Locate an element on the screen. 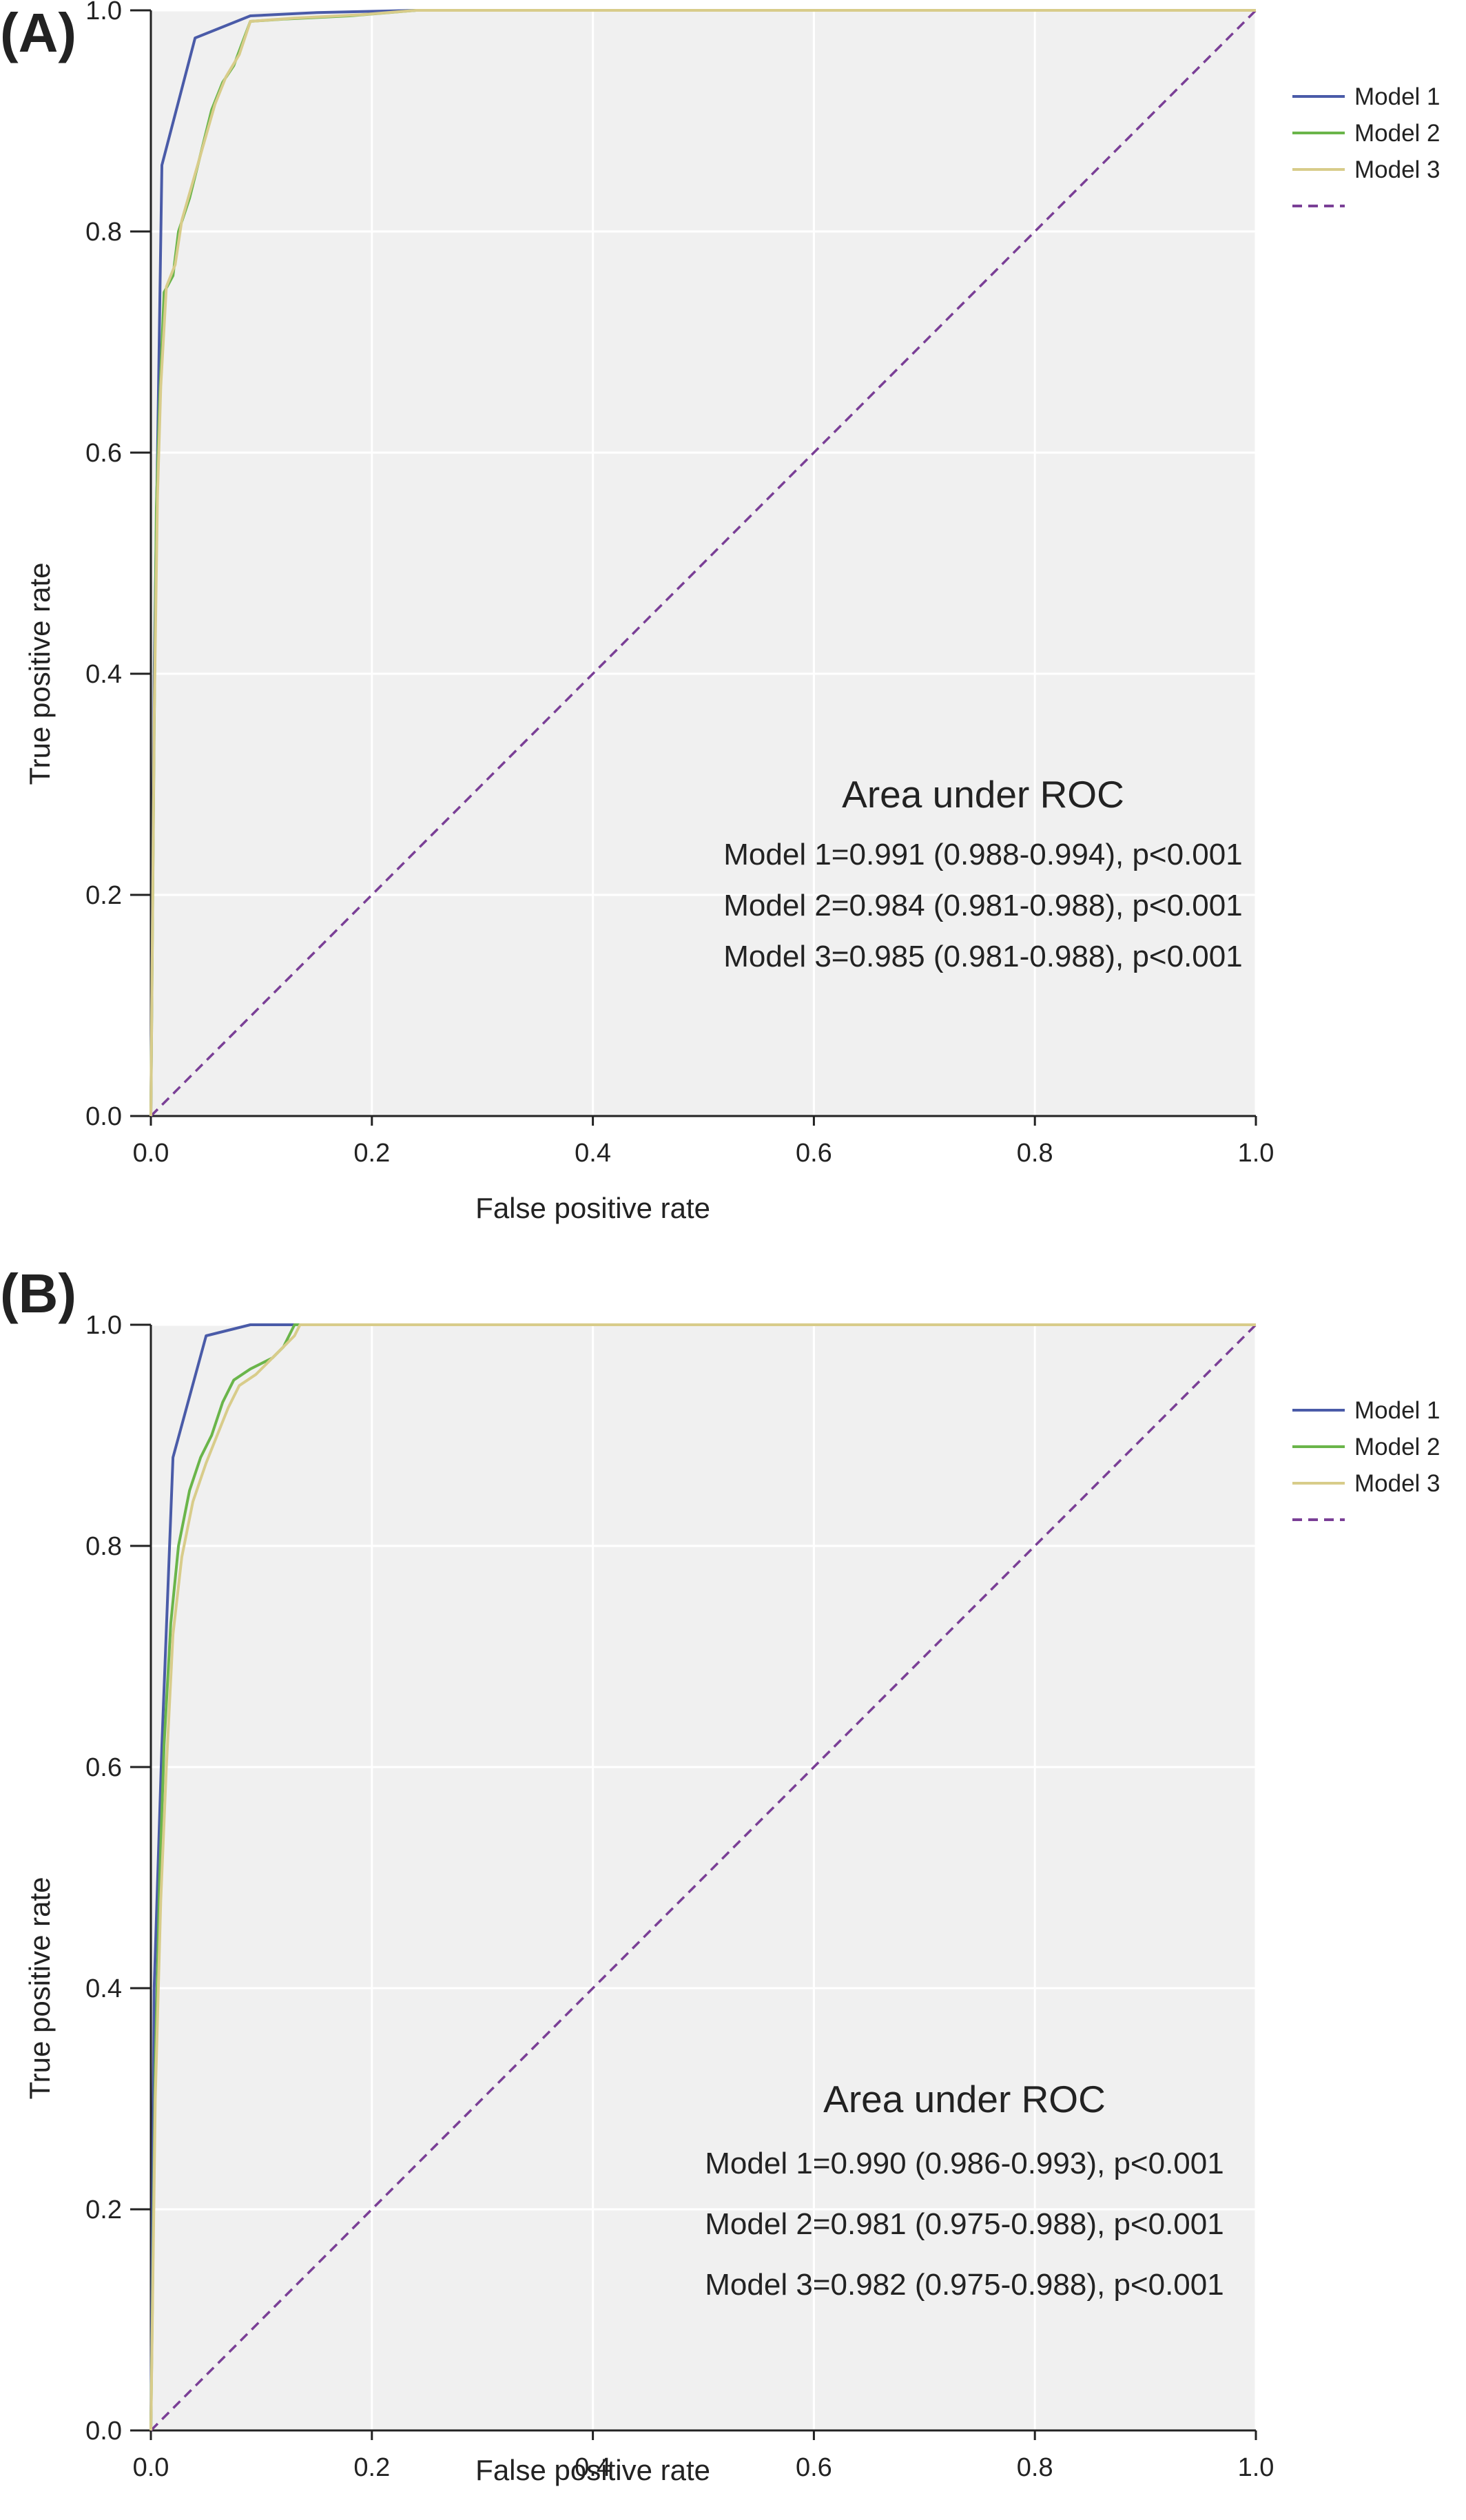  auc-value-line: Model 2=0.981 (0.975-0.988), p<0.001 is located at coordinates (964, 2224).